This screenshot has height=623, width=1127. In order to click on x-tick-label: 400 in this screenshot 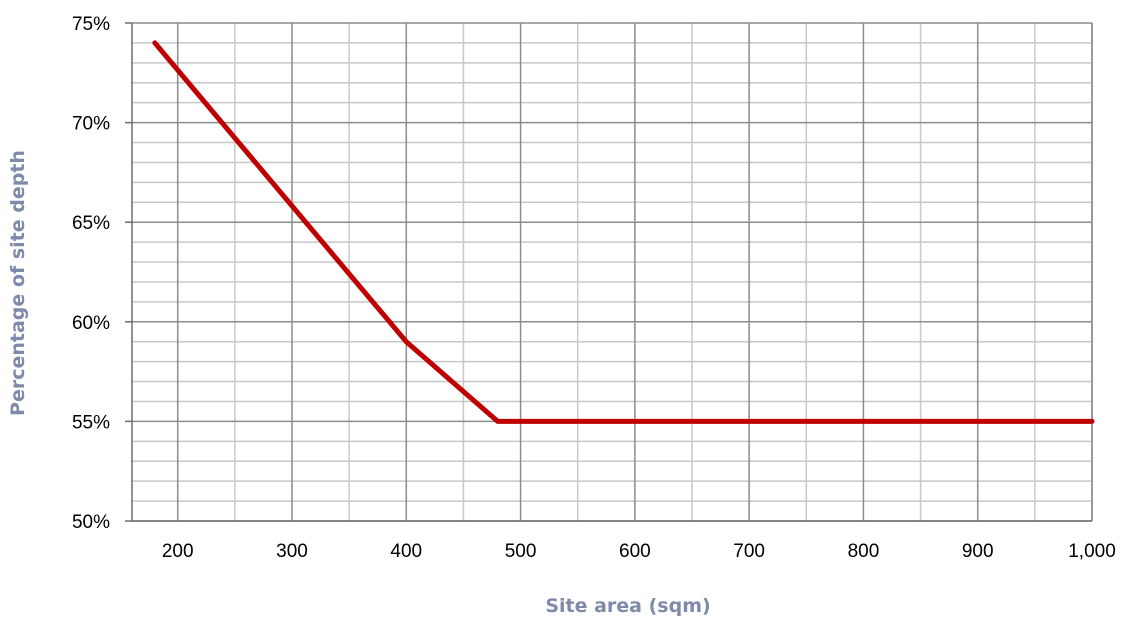, I will do `click(406, 551)`.